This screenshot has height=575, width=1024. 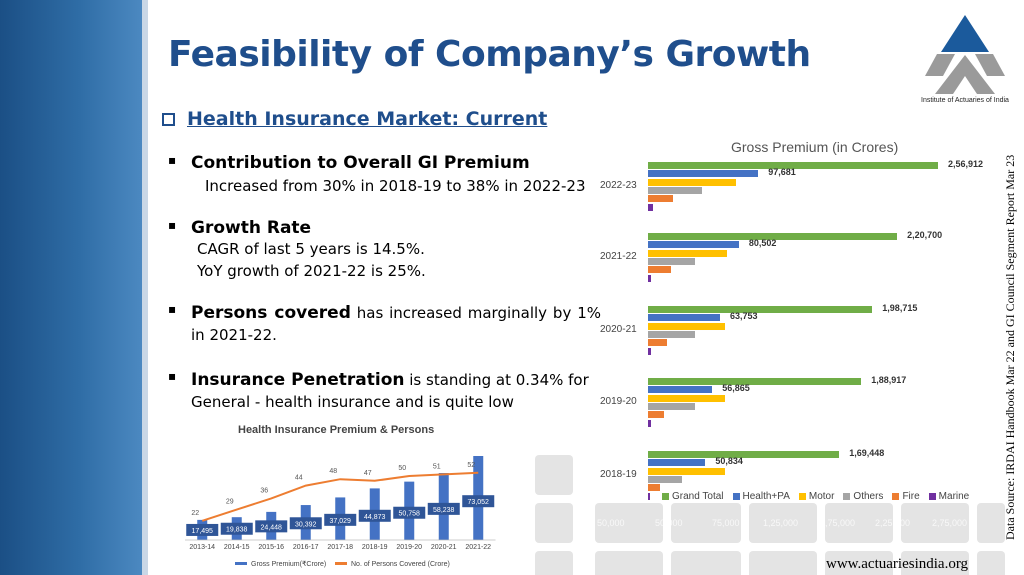 I want to click on legend-label: Fire, so click(x=911, y=496).